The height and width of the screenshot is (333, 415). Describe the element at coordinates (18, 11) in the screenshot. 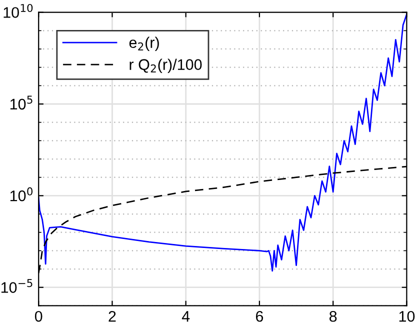

I see `y-tick-label: 10$^{10}$` at that location.